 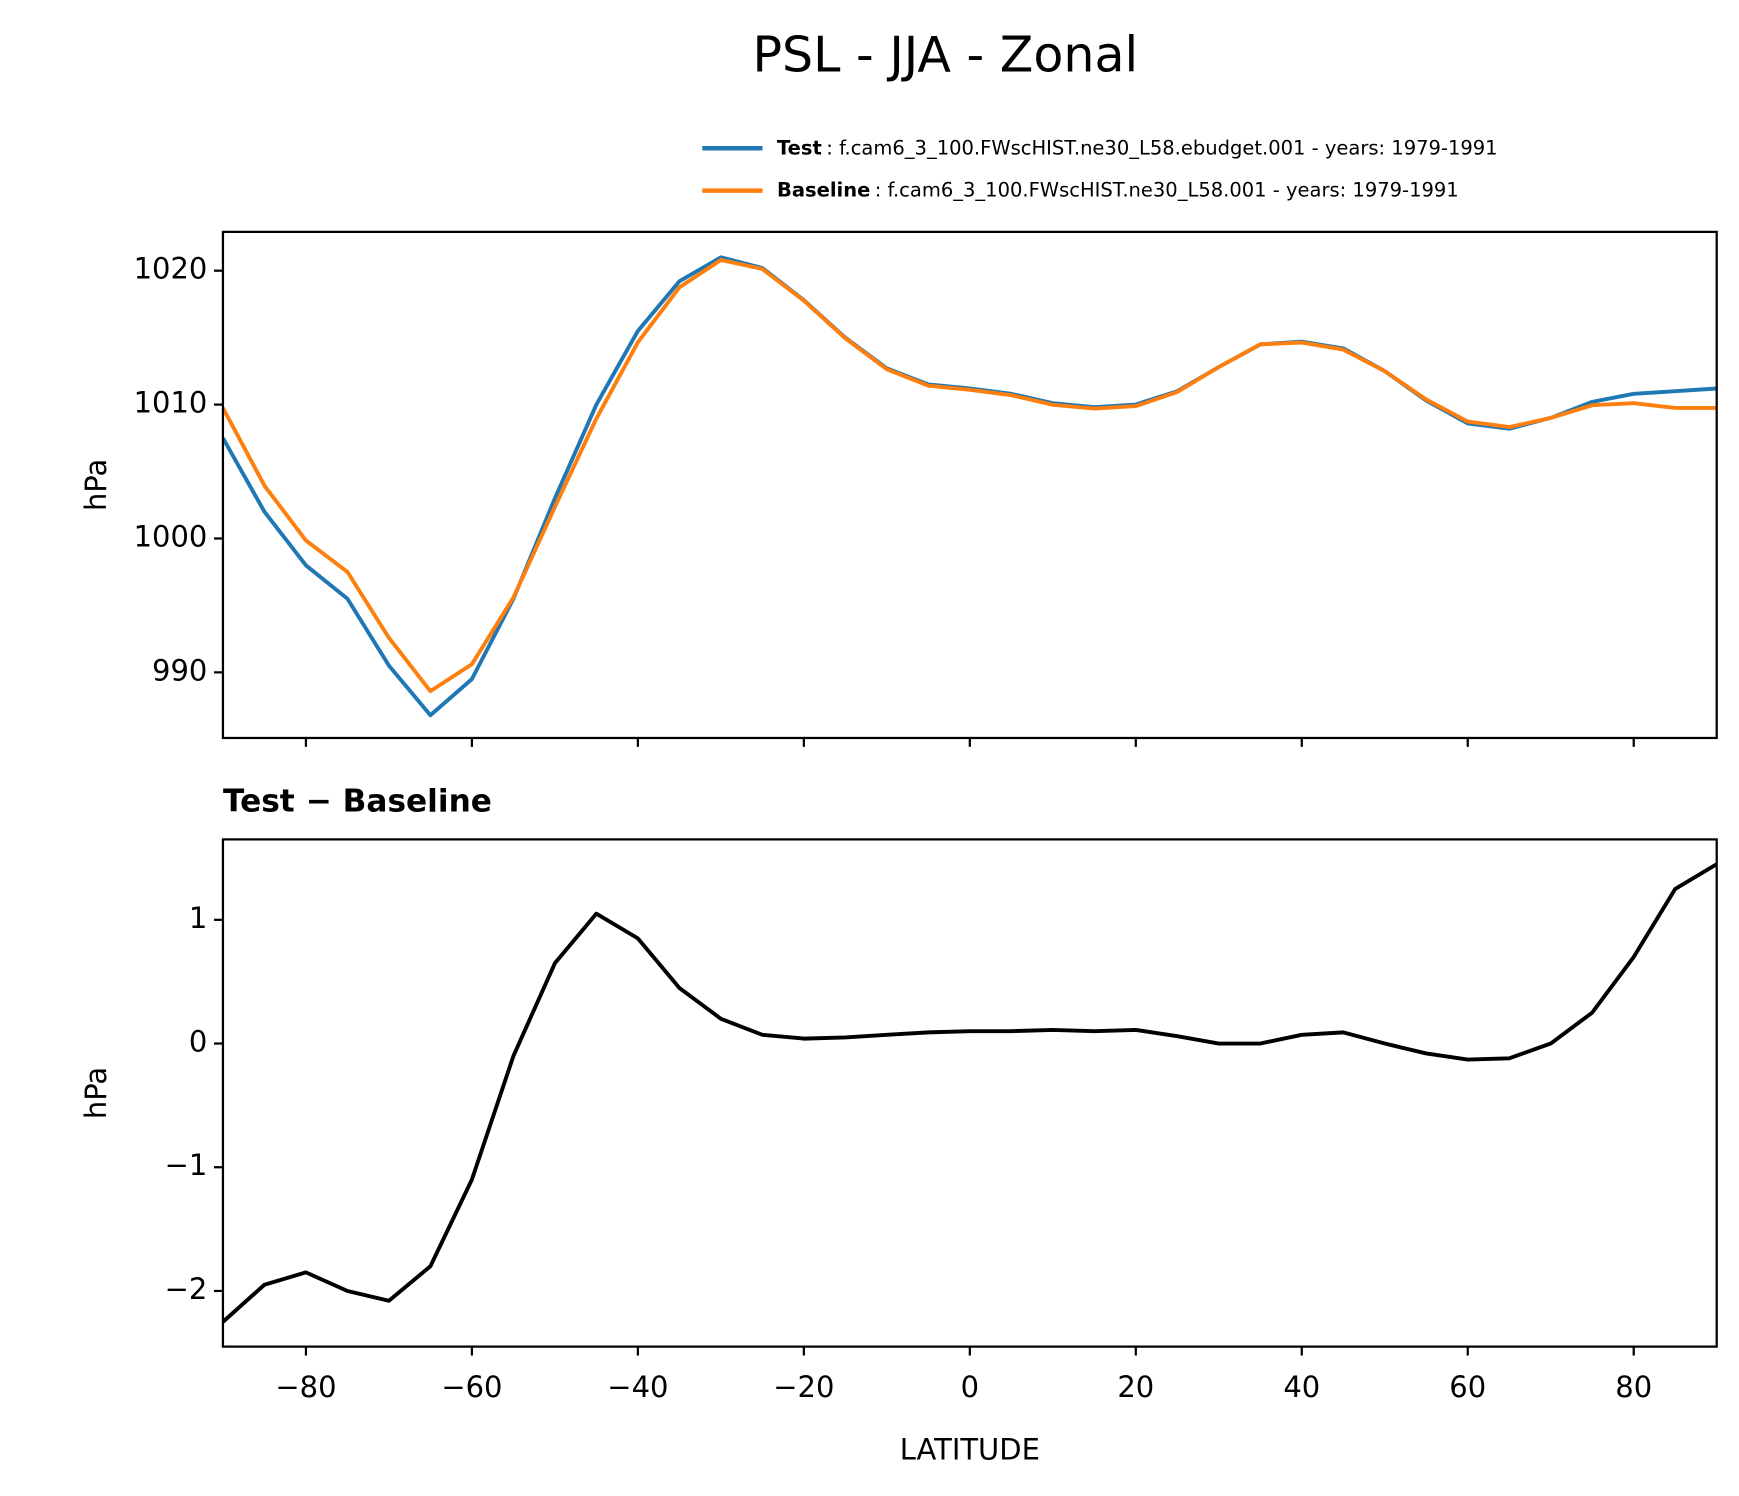 What do you see at coordinates (970, 1449) in the screenshot?
I see `x-axis-label: LATITUDE` at bounding box center [970, 1449].